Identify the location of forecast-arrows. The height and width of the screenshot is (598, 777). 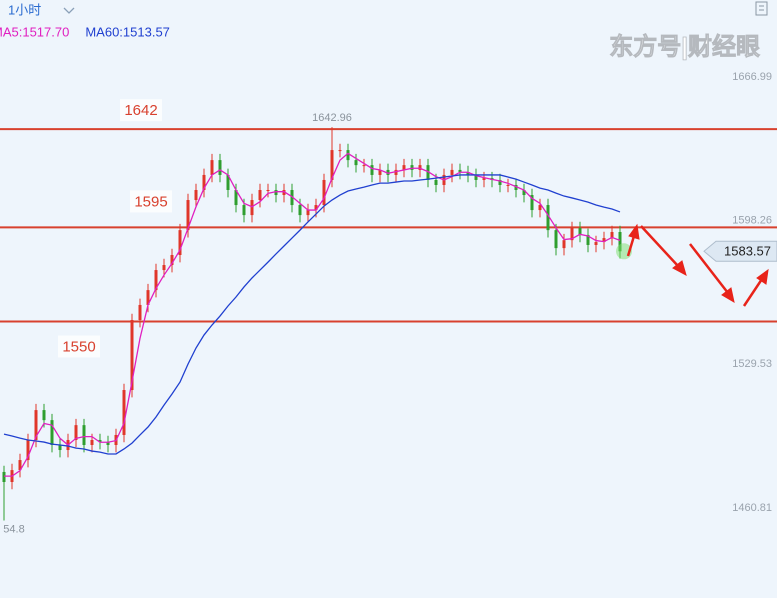
(697, 265).